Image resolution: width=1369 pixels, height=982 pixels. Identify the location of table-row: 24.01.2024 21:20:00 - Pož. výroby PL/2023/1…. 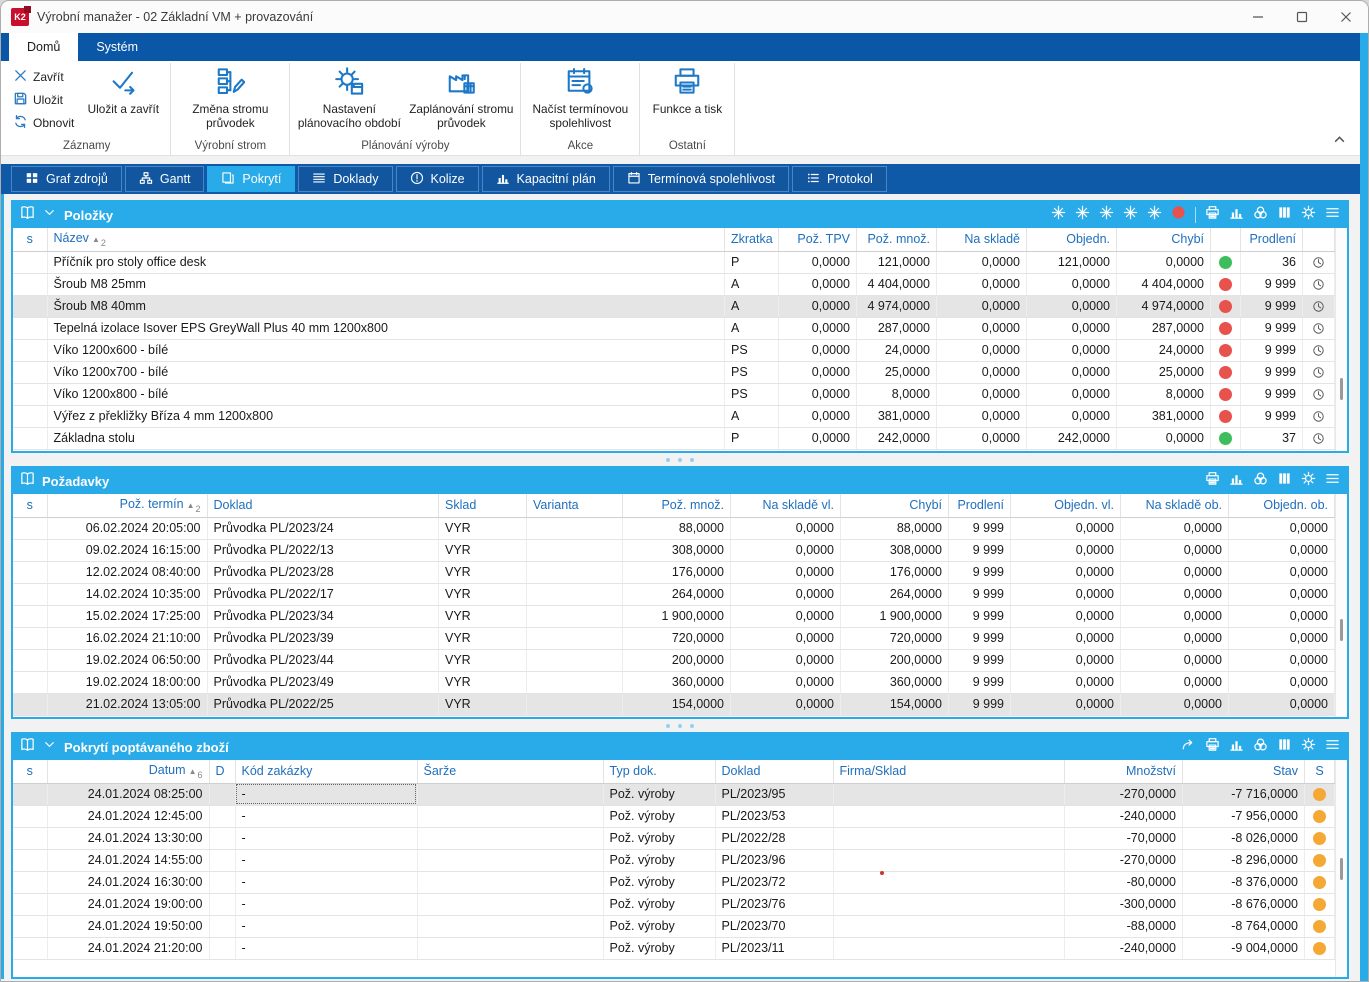
(674, 948).